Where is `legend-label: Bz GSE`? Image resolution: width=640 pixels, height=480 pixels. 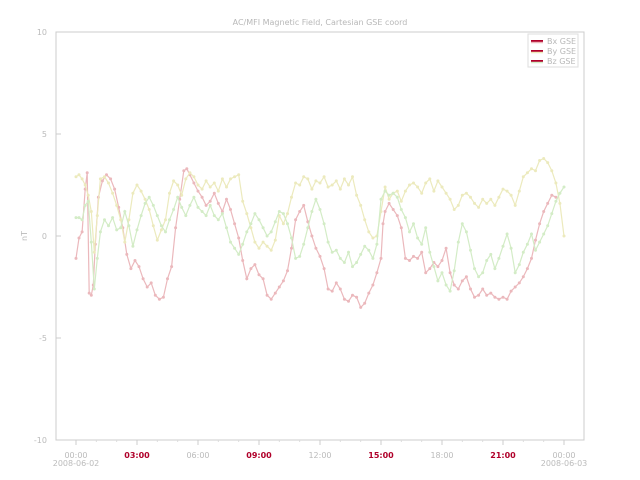
legend-label: Bz GSE is located at coordinates (561, 61).